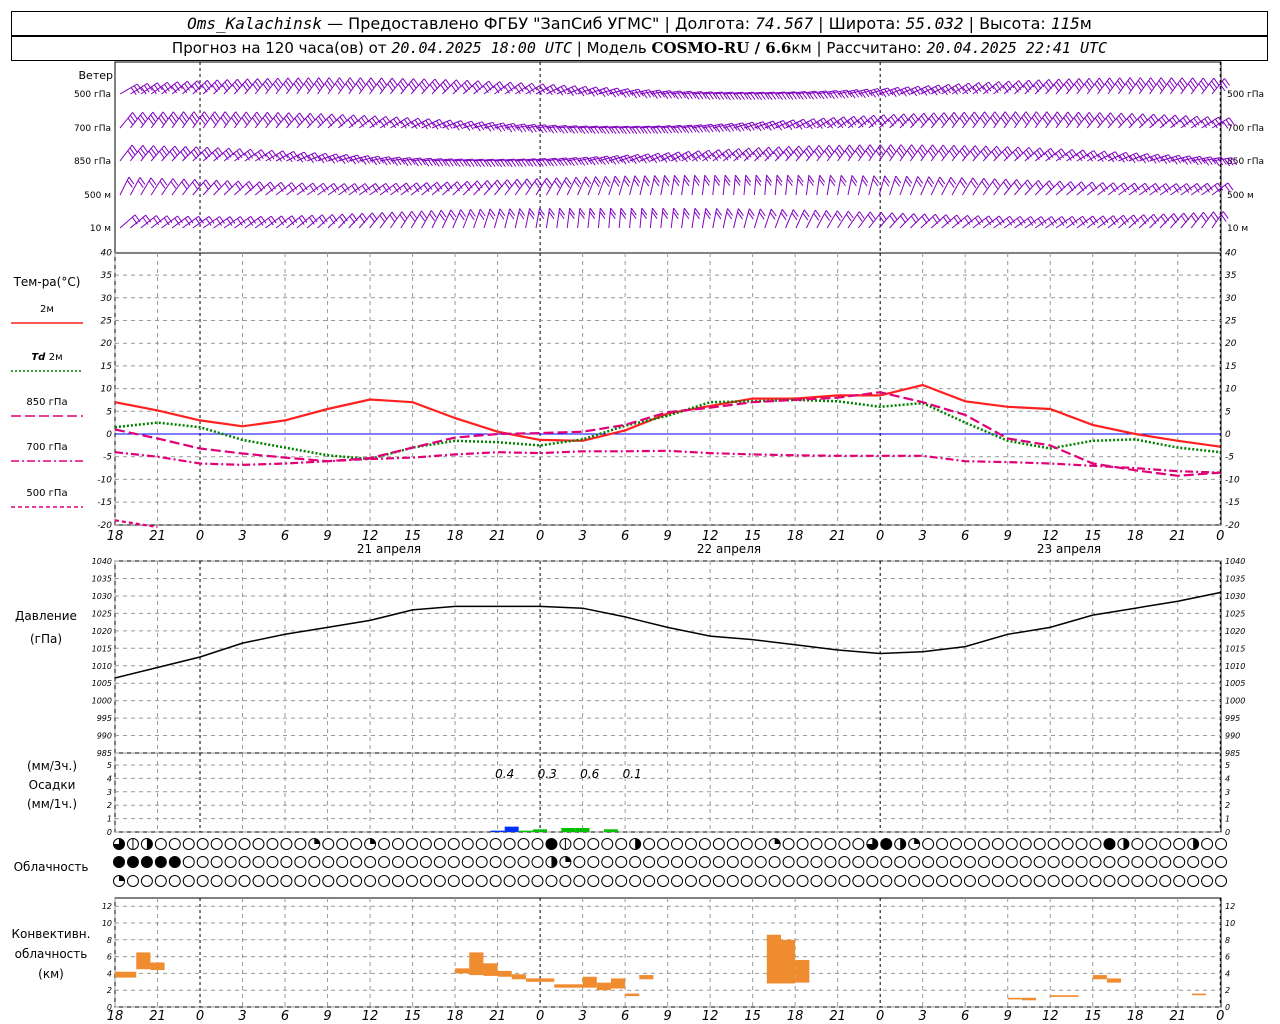 This screenshot has height=1024, width=1280. I want to click on calc-label: Рассчитано:, so click(874, 48).